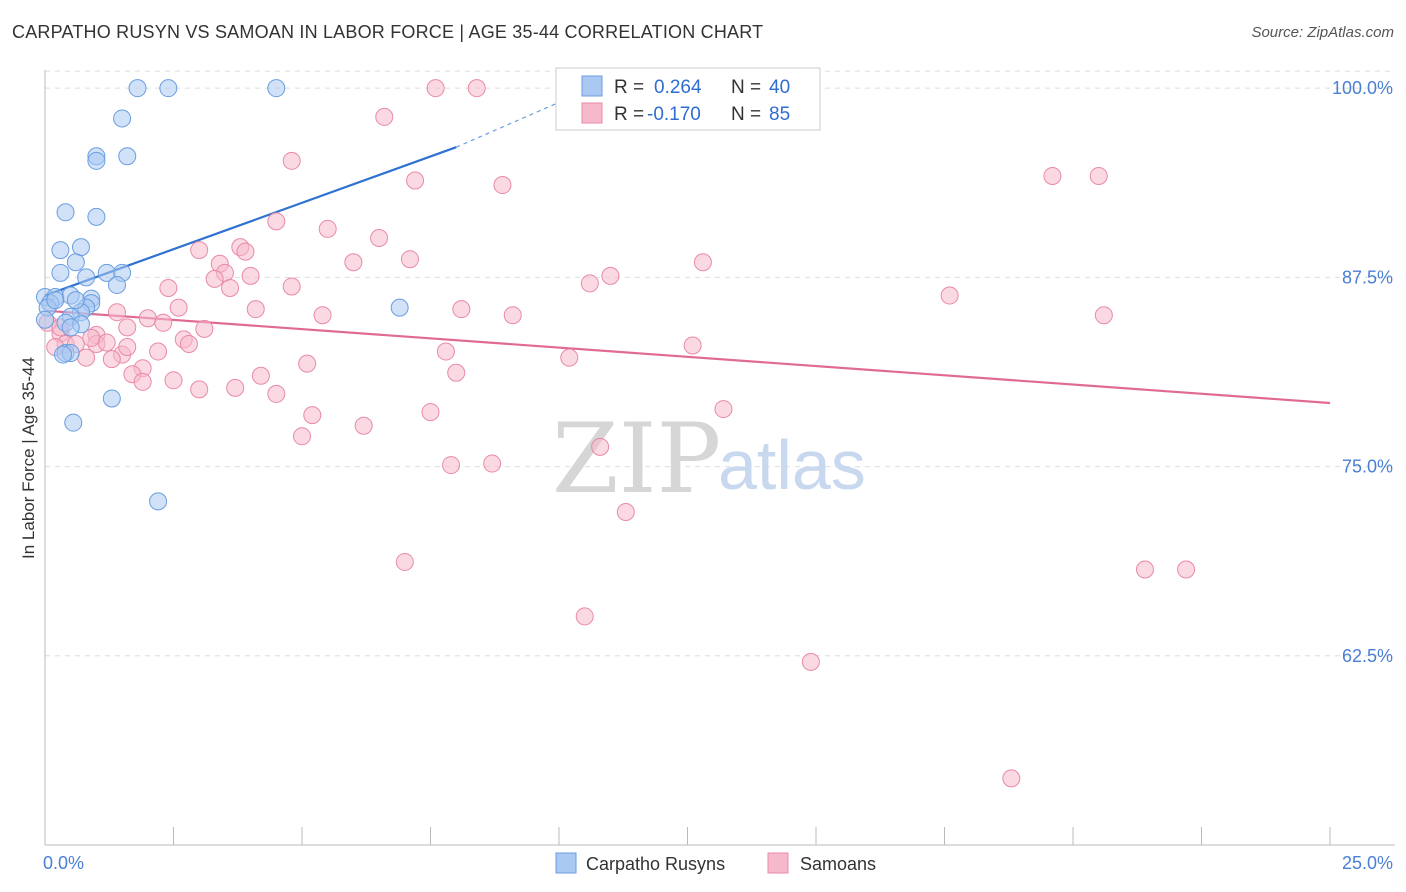 The width and height of the screenshot is (1406, 892). What do you see at coordinates (1367, 277) in the screenshot?
I see `y-tick-label: 87.5%` at bounding box center [1367, 277].